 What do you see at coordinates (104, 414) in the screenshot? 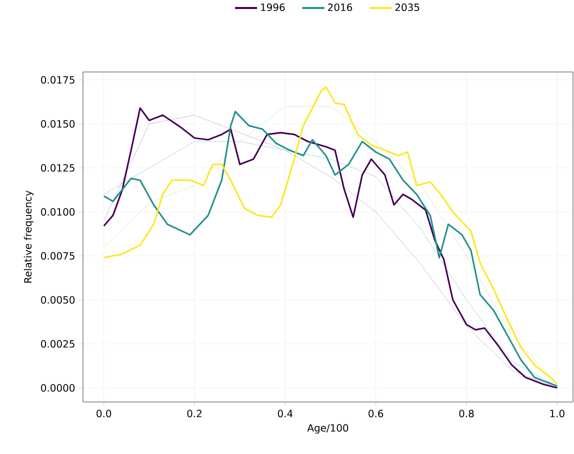
I see `x-tick-label: 0.0` at bounding box center [104, 414].